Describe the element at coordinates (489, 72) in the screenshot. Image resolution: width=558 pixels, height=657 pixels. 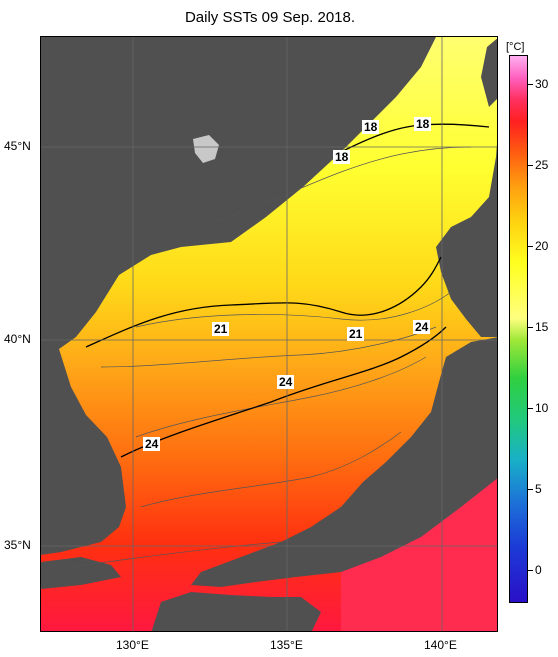
I see `sakhalin-land` at that location.